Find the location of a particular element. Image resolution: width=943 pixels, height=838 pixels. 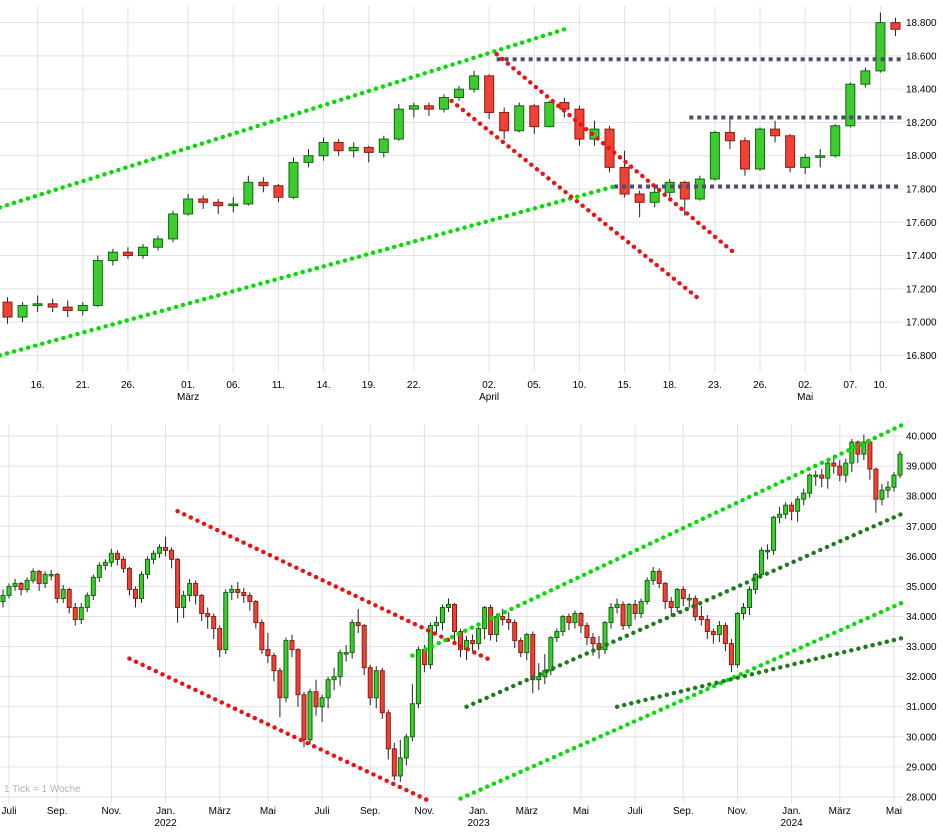

svg-text: 36.000 is located at coordinates (921, 557).